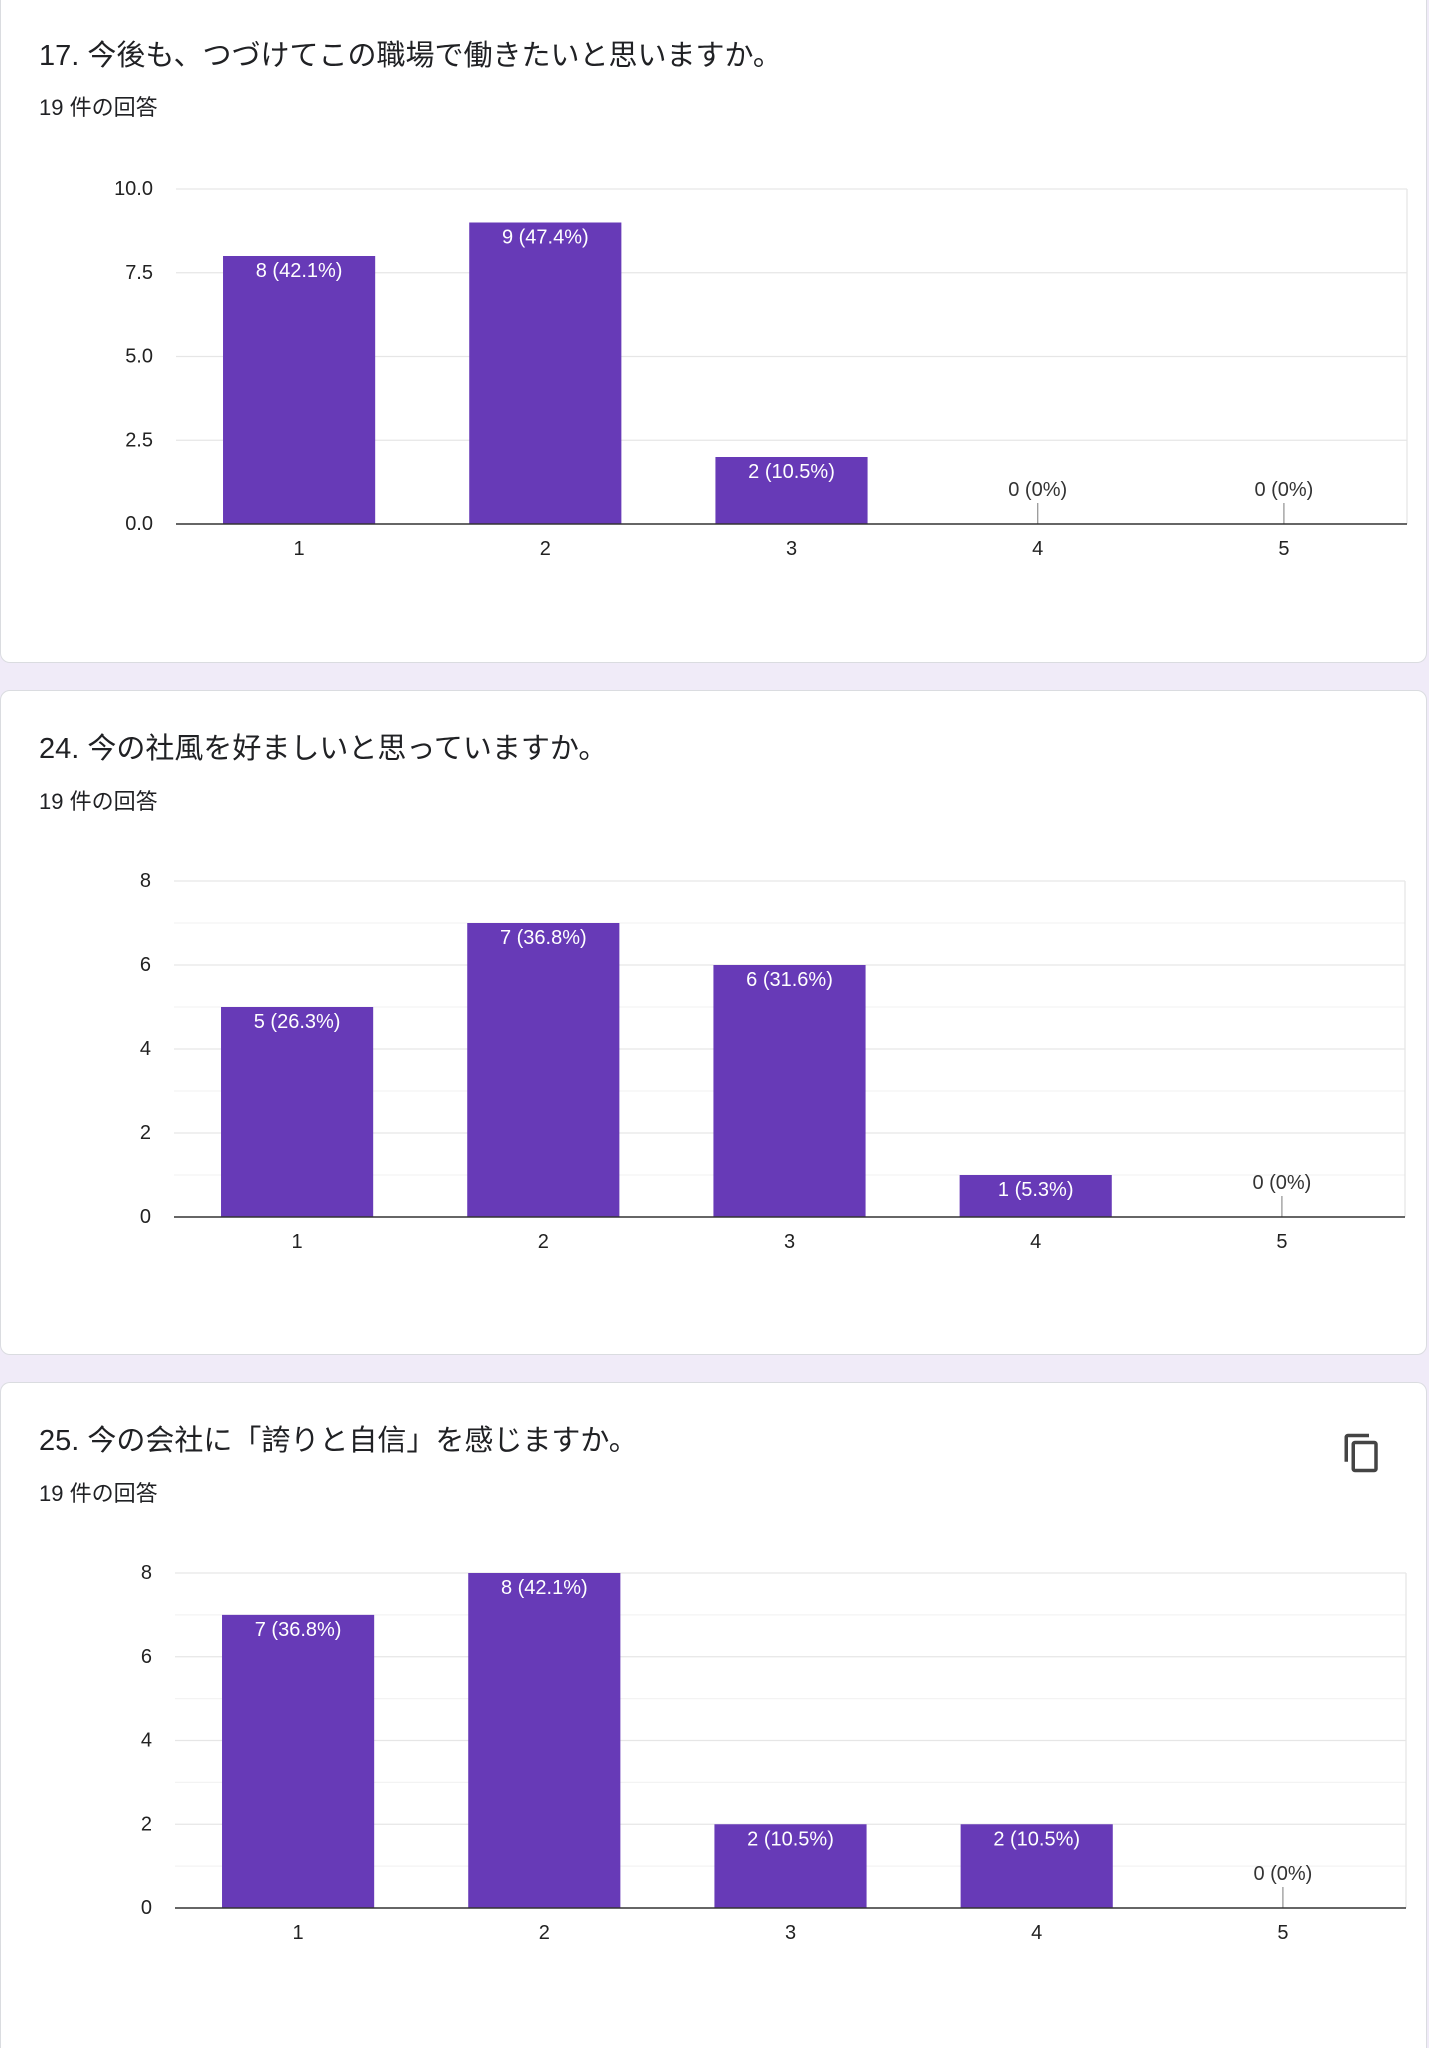  What do you see at coordinates (139, 440) in the screenshot?
I see `y-tick-label: 2.5` at bounding box center [139, 440].